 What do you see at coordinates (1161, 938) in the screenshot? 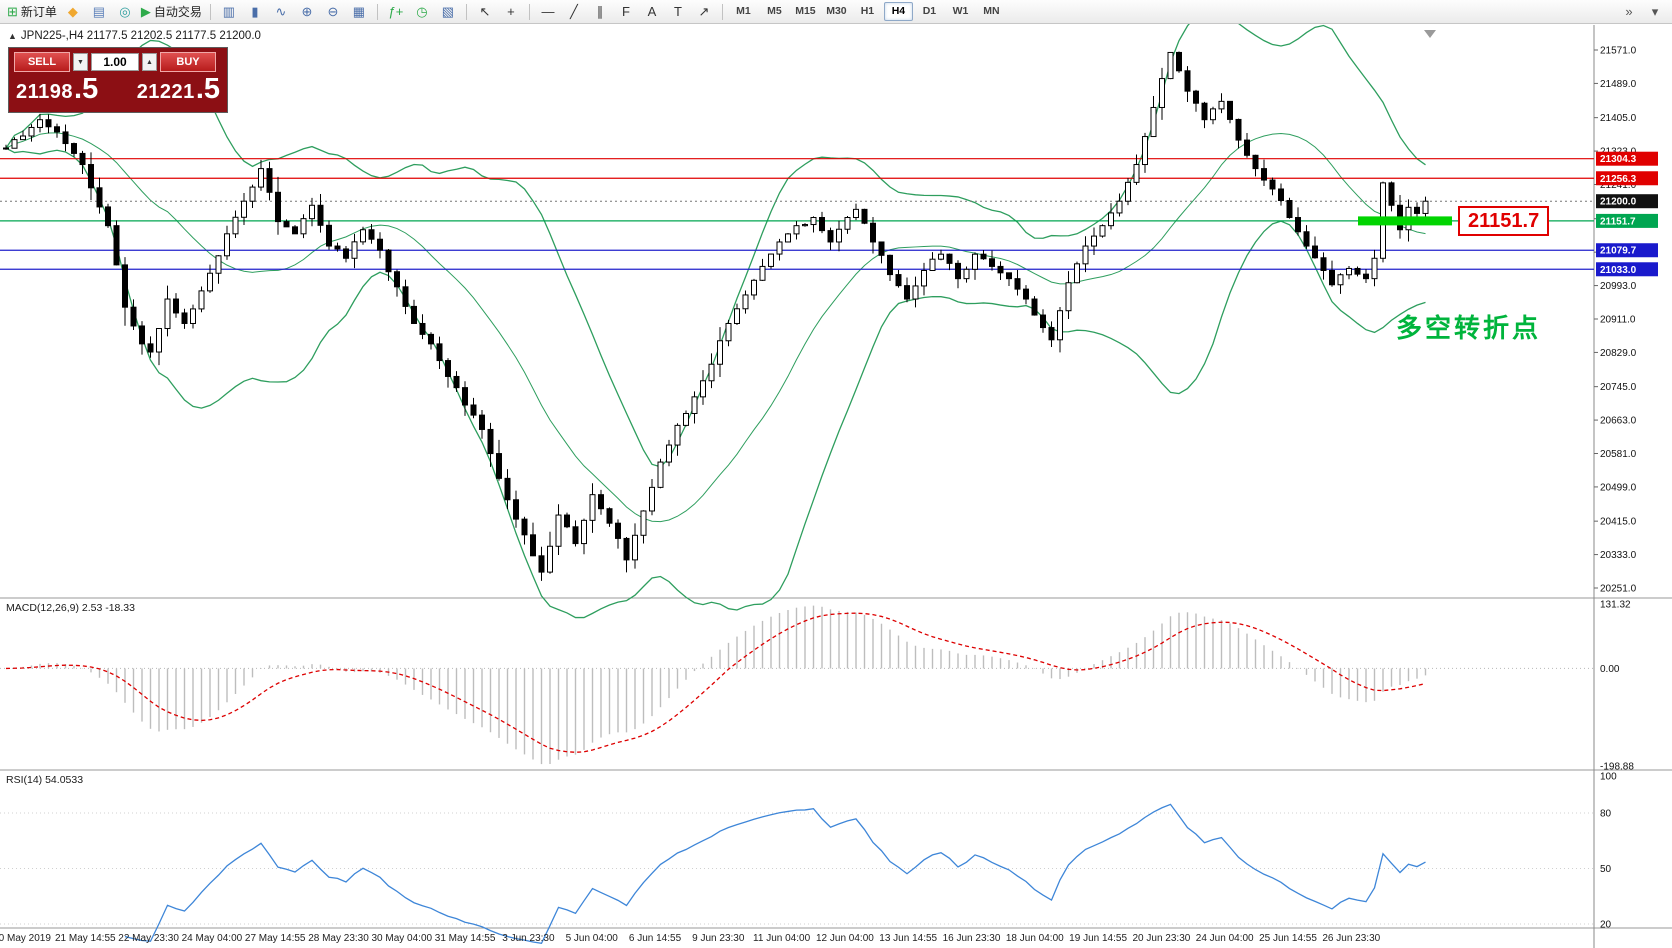
I see `svg-text: 20 Jun 23:30` at bounding box center [1161, 938].